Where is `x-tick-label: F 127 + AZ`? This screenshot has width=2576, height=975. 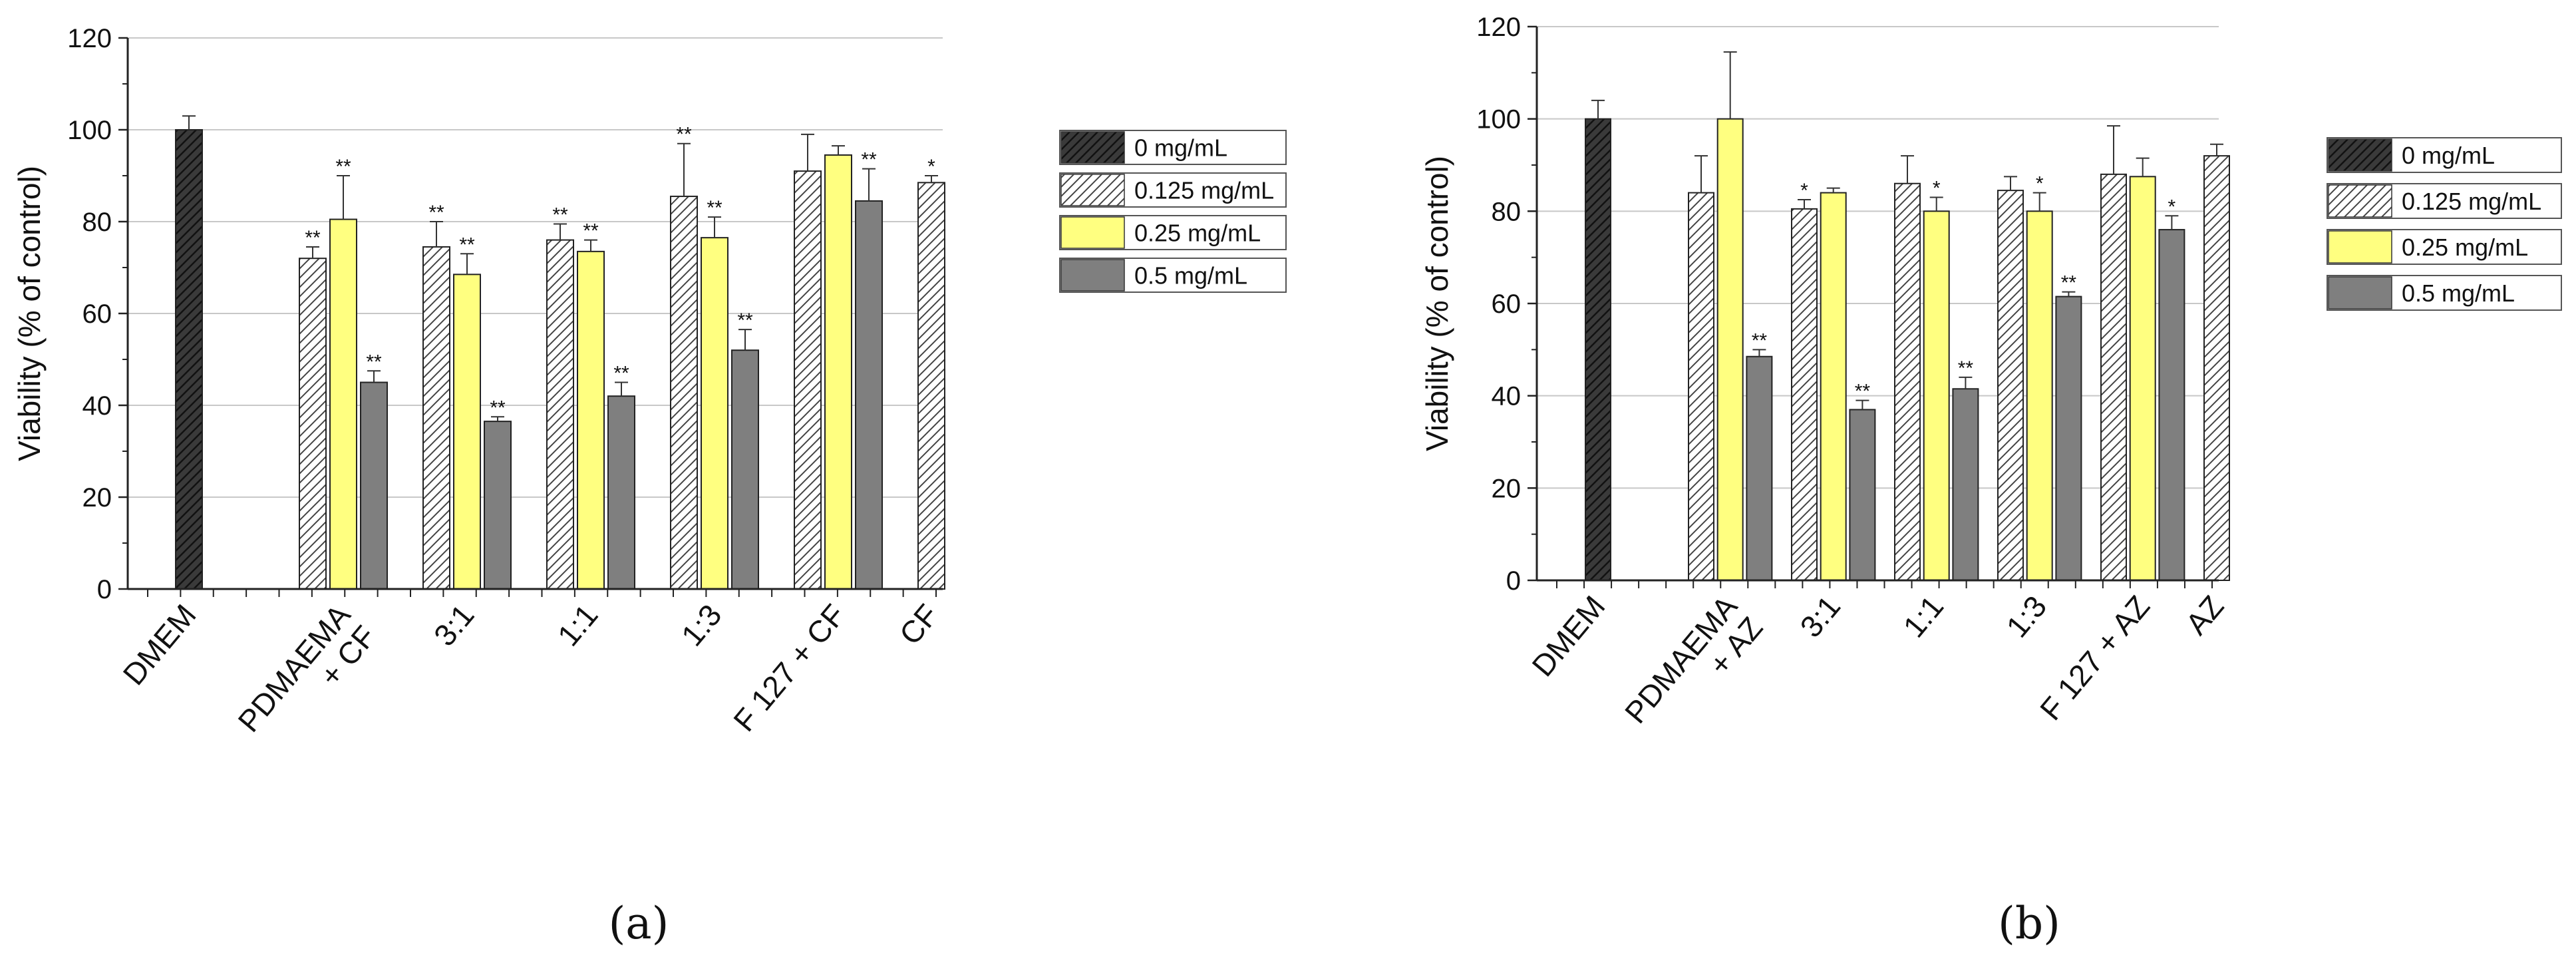
x-tick-label: F 127 + AZ is located at coordinates (2094, 658).